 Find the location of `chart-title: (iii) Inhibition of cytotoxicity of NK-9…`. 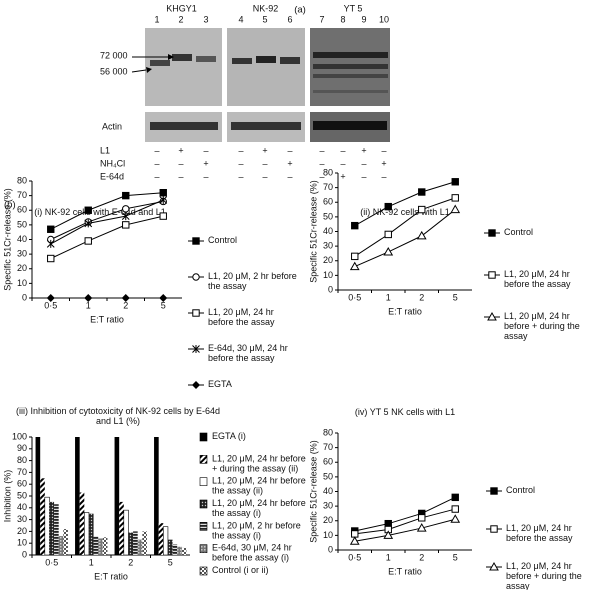

chart-title: (iii) Inhibition of cytotoxicity of NK-9… is located at coordinates (118, 416).